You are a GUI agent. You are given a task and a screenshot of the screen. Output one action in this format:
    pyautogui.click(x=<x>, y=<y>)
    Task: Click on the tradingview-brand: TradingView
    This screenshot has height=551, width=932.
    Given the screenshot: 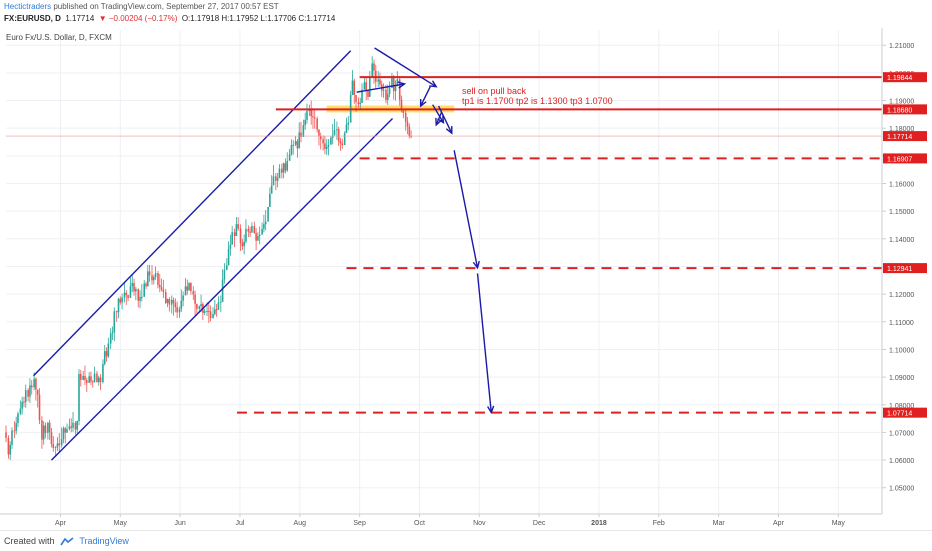 What is the action you would take?
    pyautogui.click(x=104, y=541)
    